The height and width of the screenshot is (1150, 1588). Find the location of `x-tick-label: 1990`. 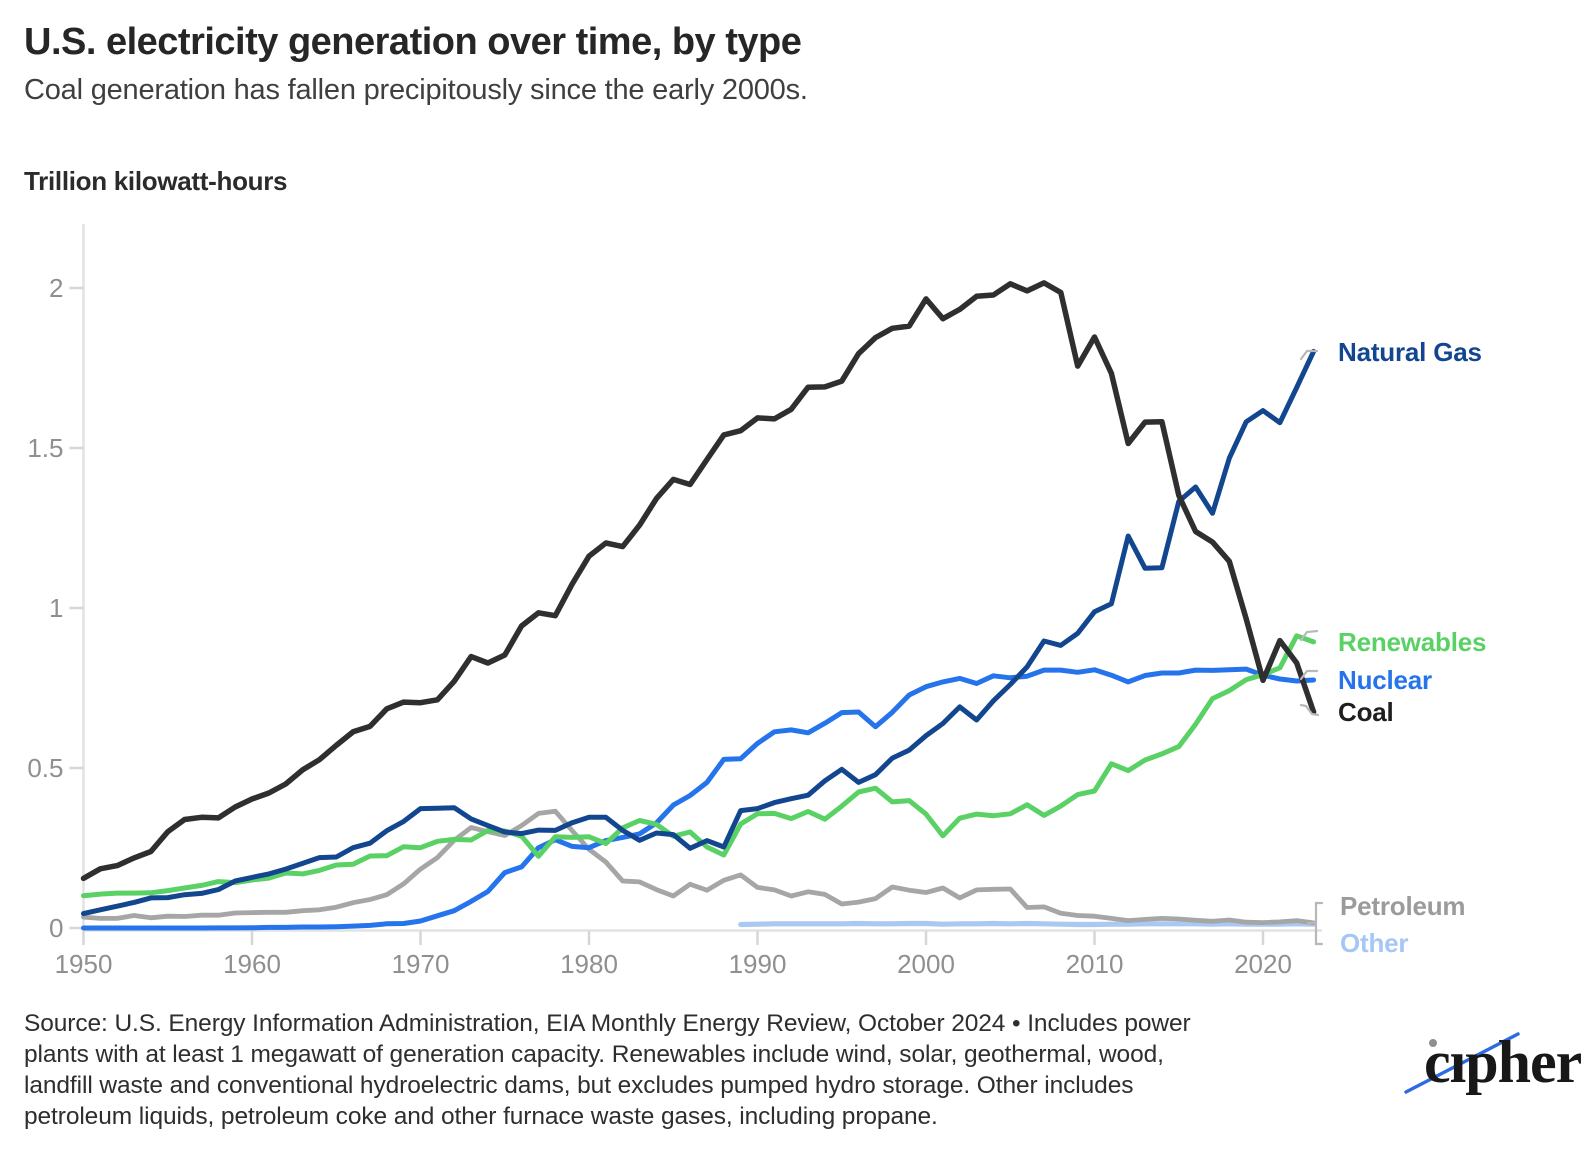

x-tick-label: 1990 is located at coordinates (758, 964).